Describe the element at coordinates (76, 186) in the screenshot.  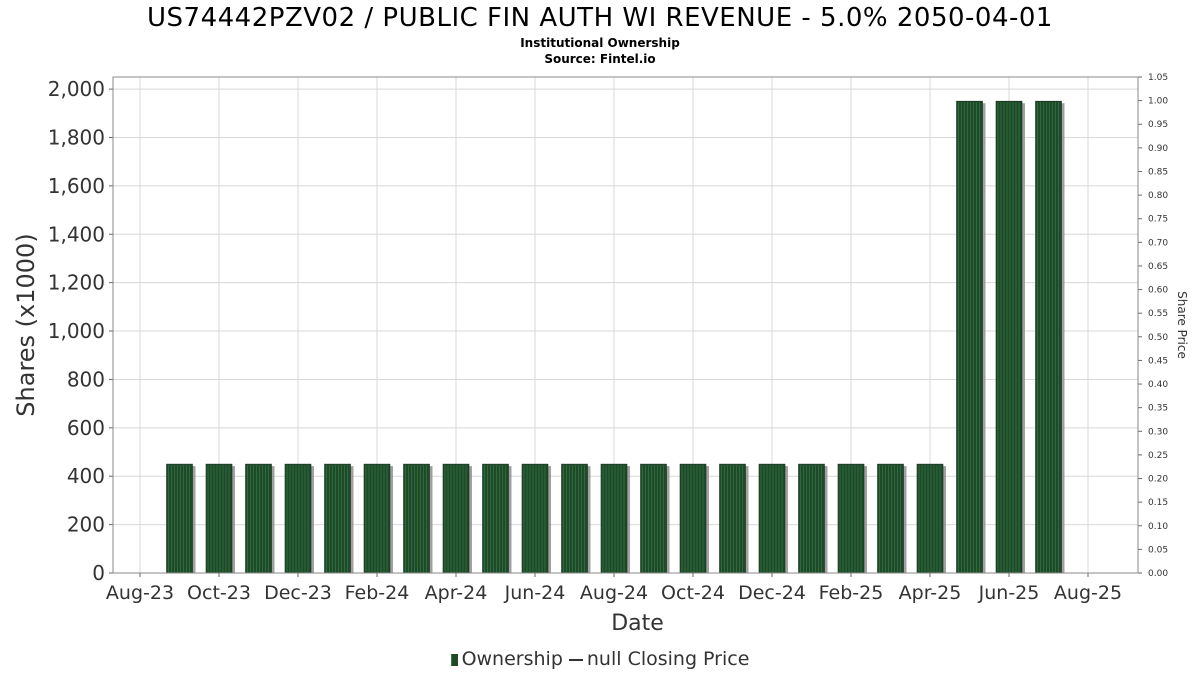
I see `y-tick-label: 1,600` at that location.